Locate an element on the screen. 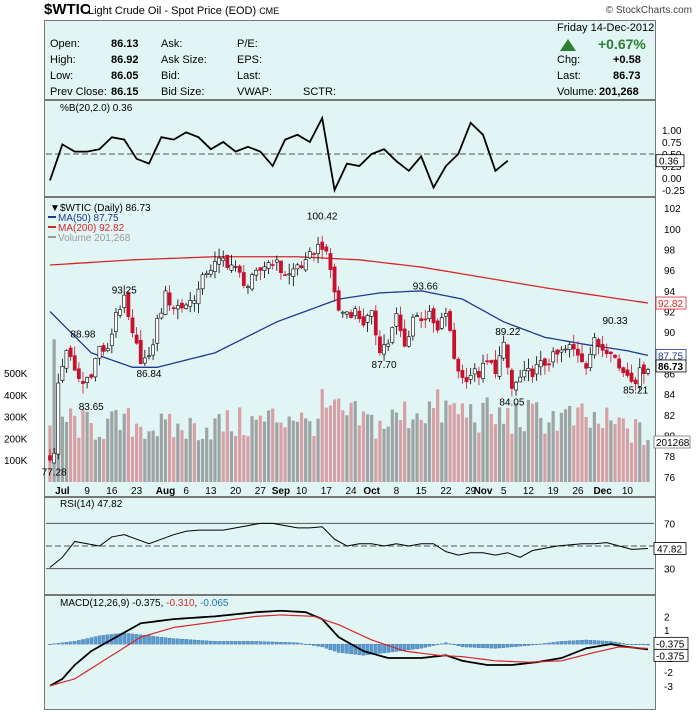  percent-b-tick: -0.25 is located at coordinates (673, 191).